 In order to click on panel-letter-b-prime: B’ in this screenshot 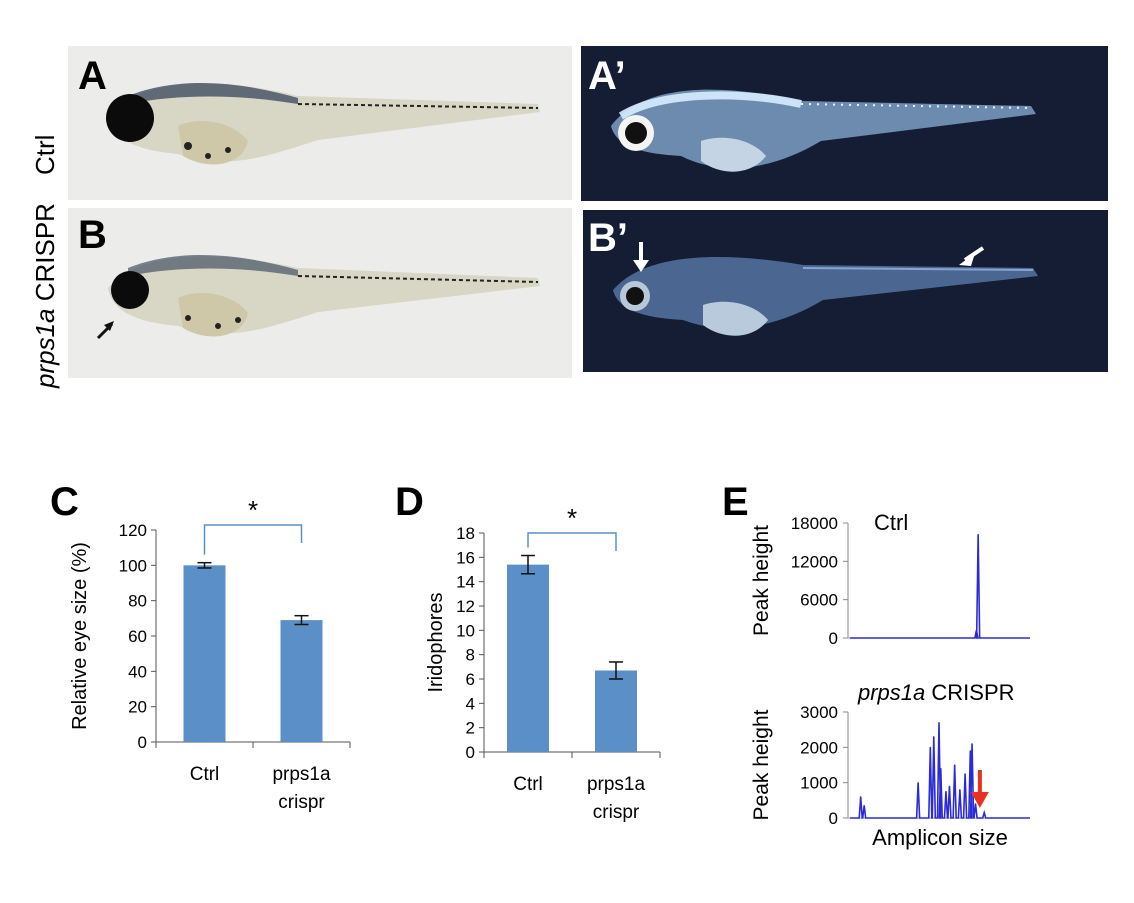, I will do `click(608, 238)`.